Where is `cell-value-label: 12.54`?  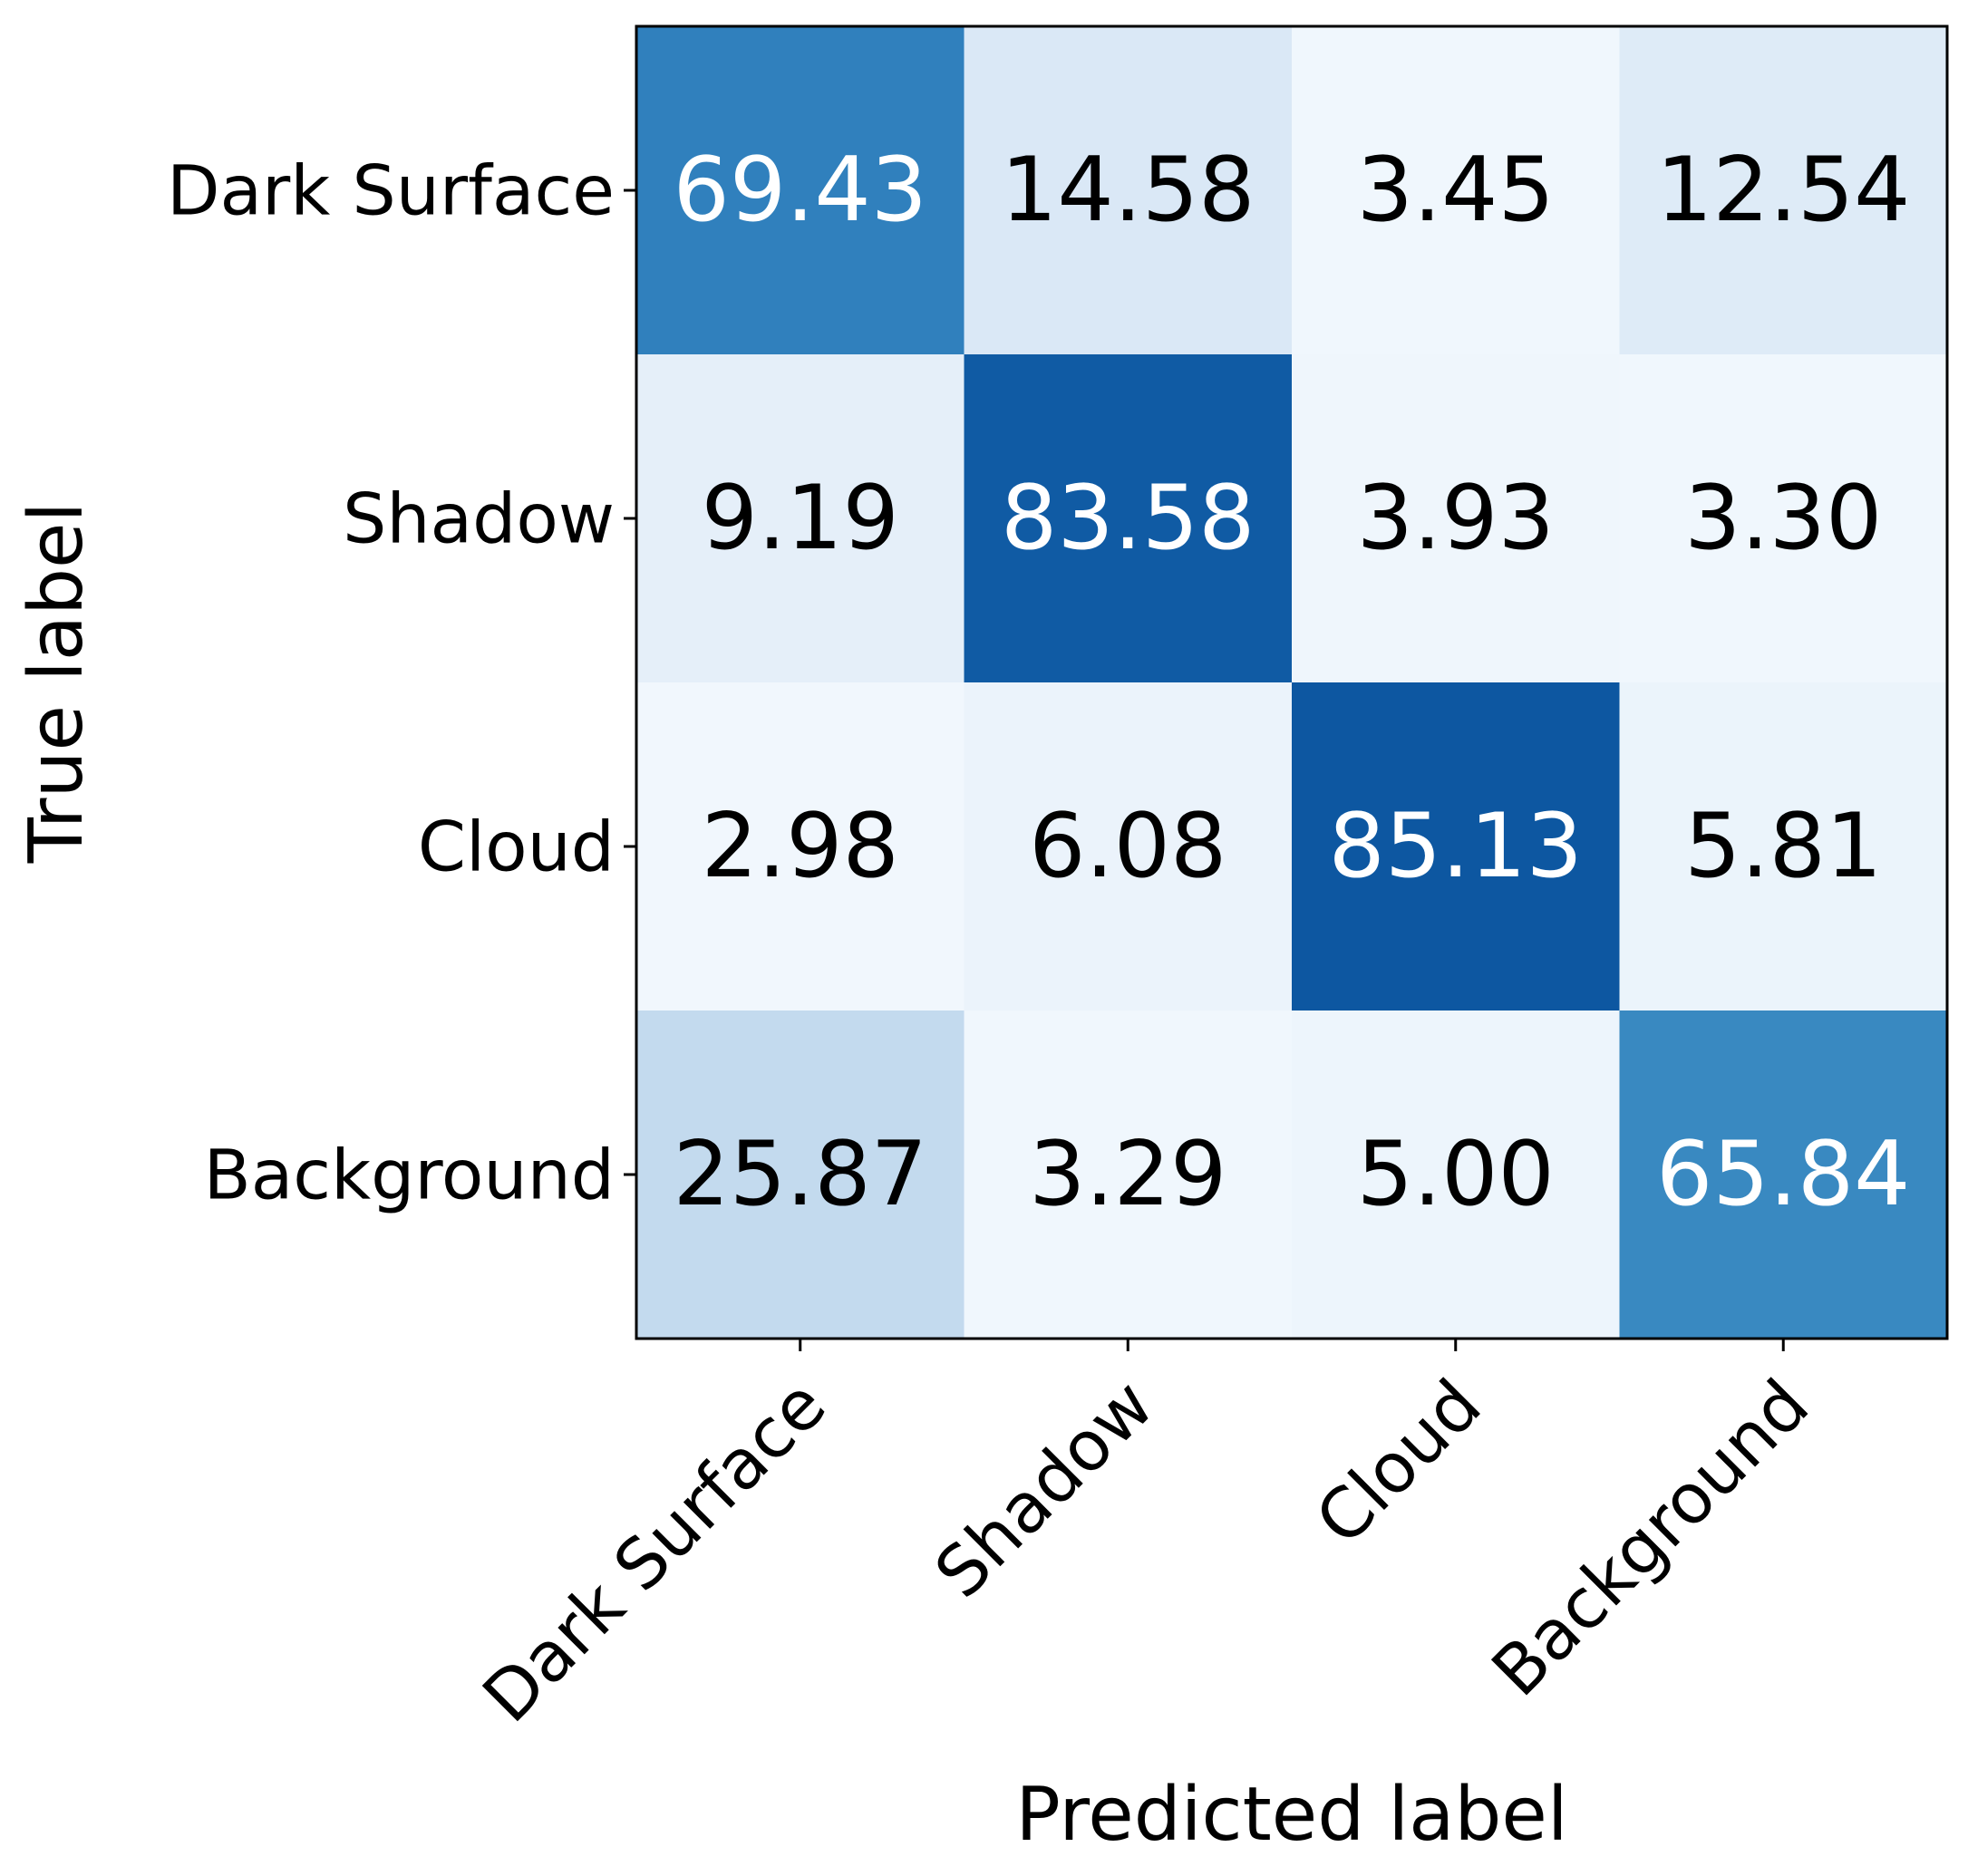
cell-value-label: 12.54 is located at coordinates (1784, 190).